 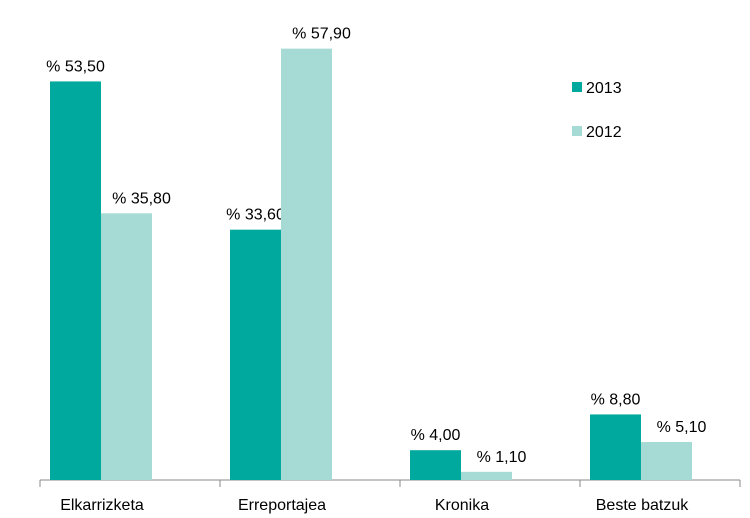 I want to click on data-label: % 4,00, so click(x=436, y=435).